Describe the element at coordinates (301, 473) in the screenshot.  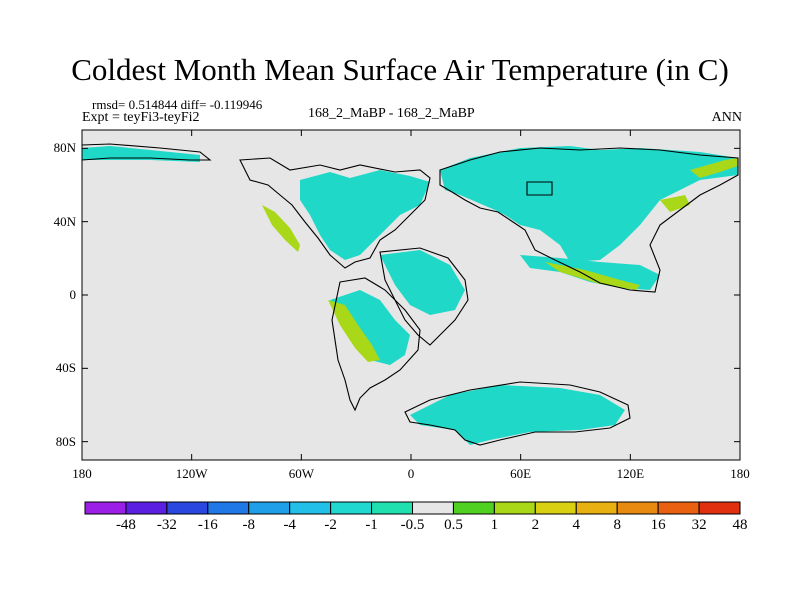
I see `x-tick-label: 60W` at that location.